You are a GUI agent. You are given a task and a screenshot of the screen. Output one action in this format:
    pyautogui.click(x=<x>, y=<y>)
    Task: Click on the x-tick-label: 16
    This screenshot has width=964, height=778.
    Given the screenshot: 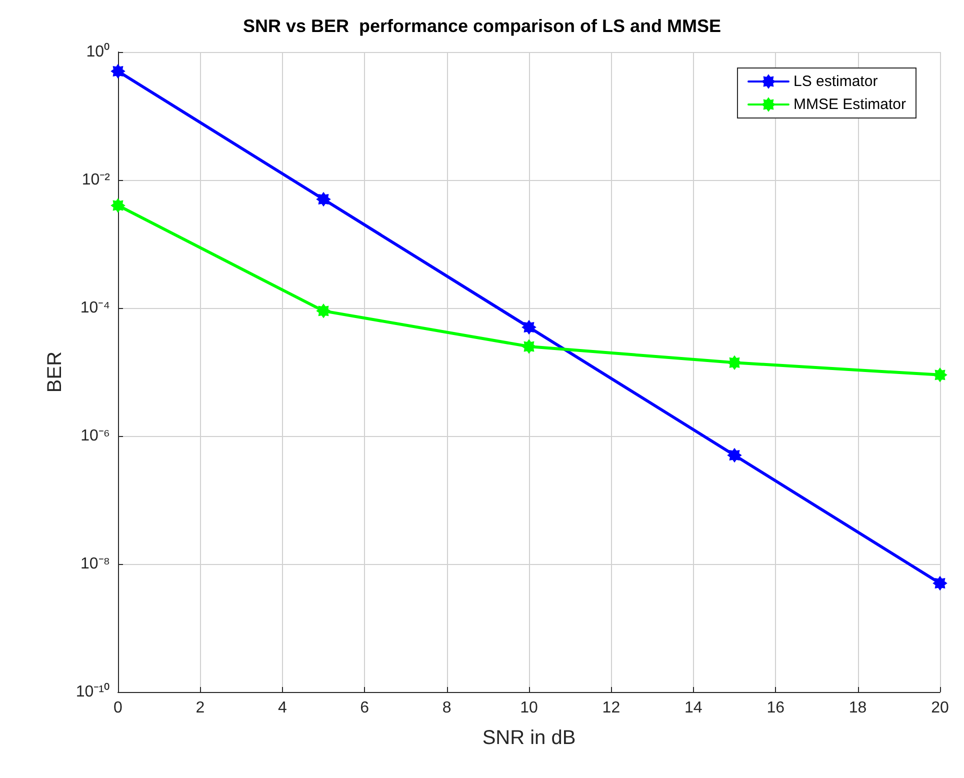 What is the action you would take?
    pyautogui.click(x=775, y=708)
    